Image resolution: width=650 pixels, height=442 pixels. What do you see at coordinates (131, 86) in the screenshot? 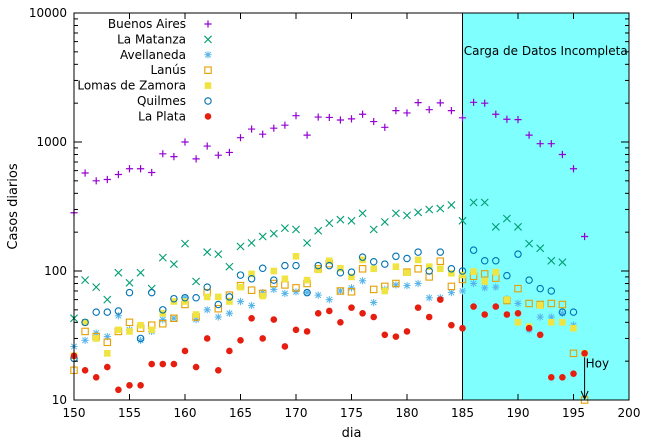
I see `legend-label: Lomas de Zamora` at bounding box center [131, 86].